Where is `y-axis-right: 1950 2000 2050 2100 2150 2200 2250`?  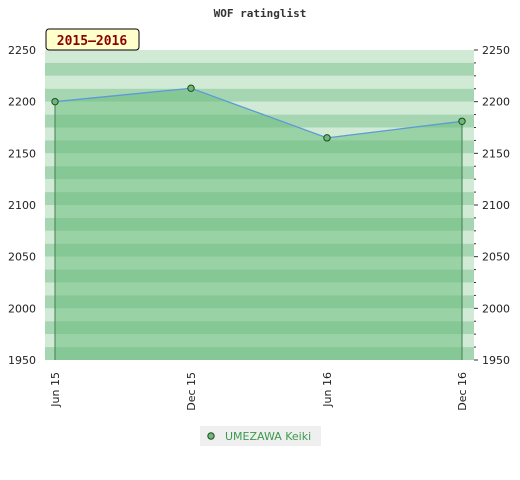
y-axis-right: 1950 2000 2050 2100 2150 2200 2250 is located at coordinates (496, 205).